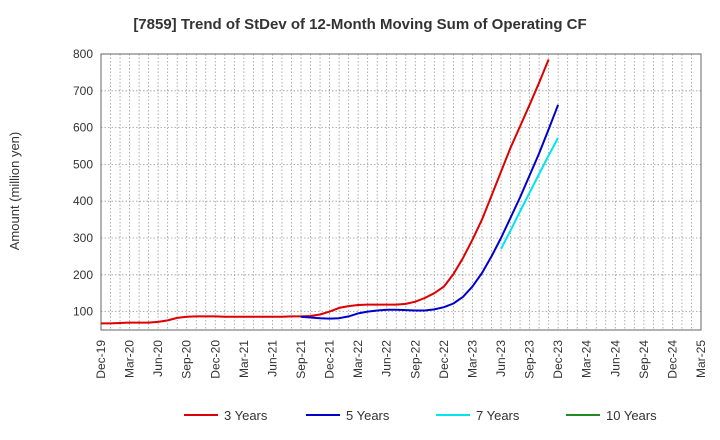 This screenshot has width=720, height=440. I want to click on y-tick-label: 500, so click(83, 164).